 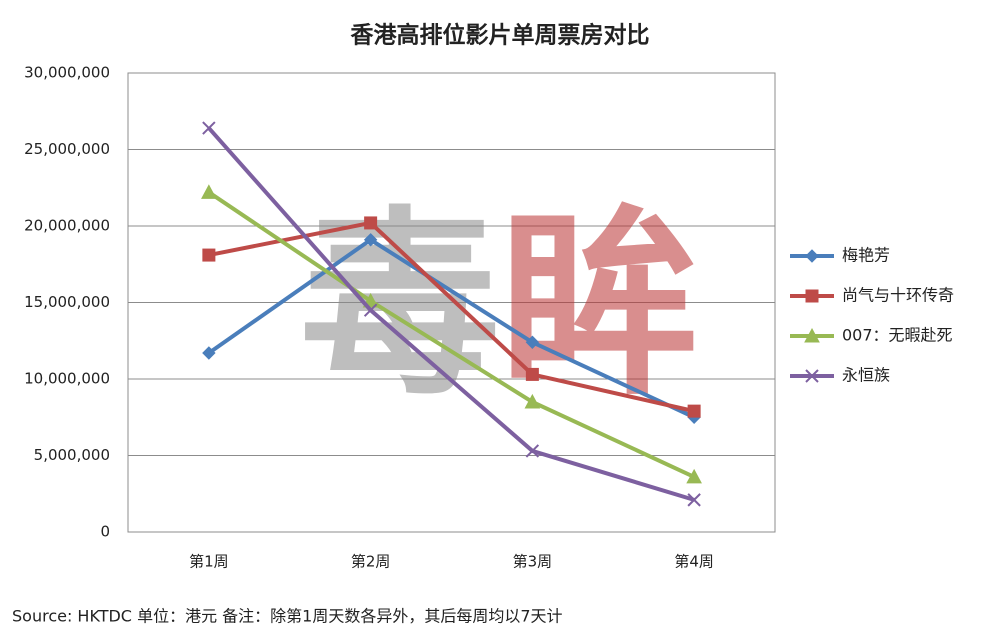 What do you see at coordinates (897, 335) in the screenshot?
I see `legend-label: 007：无暇赴死` at bounding box center [897, 335].